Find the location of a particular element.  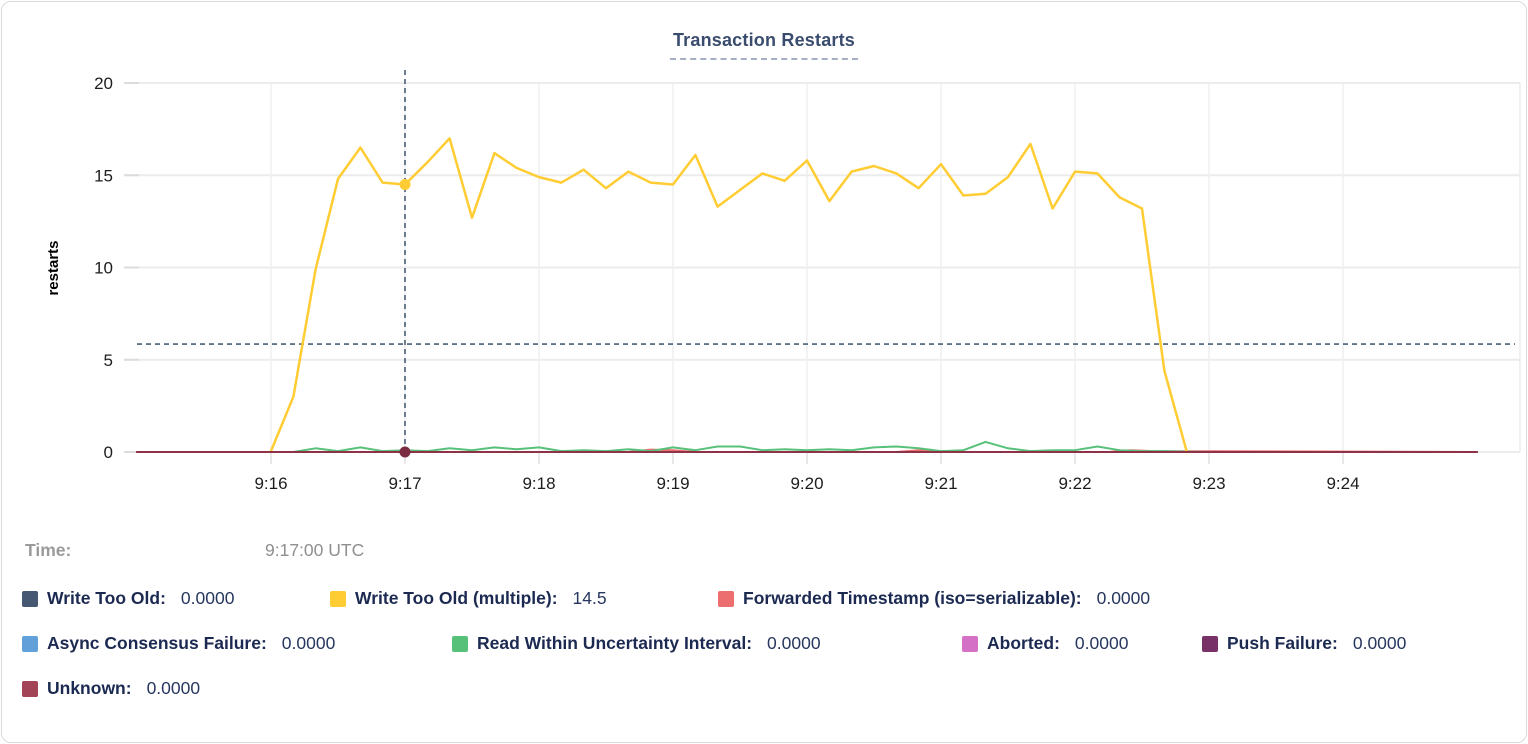

x-tick-label: 9:16 is located at coordinates (270, 483).